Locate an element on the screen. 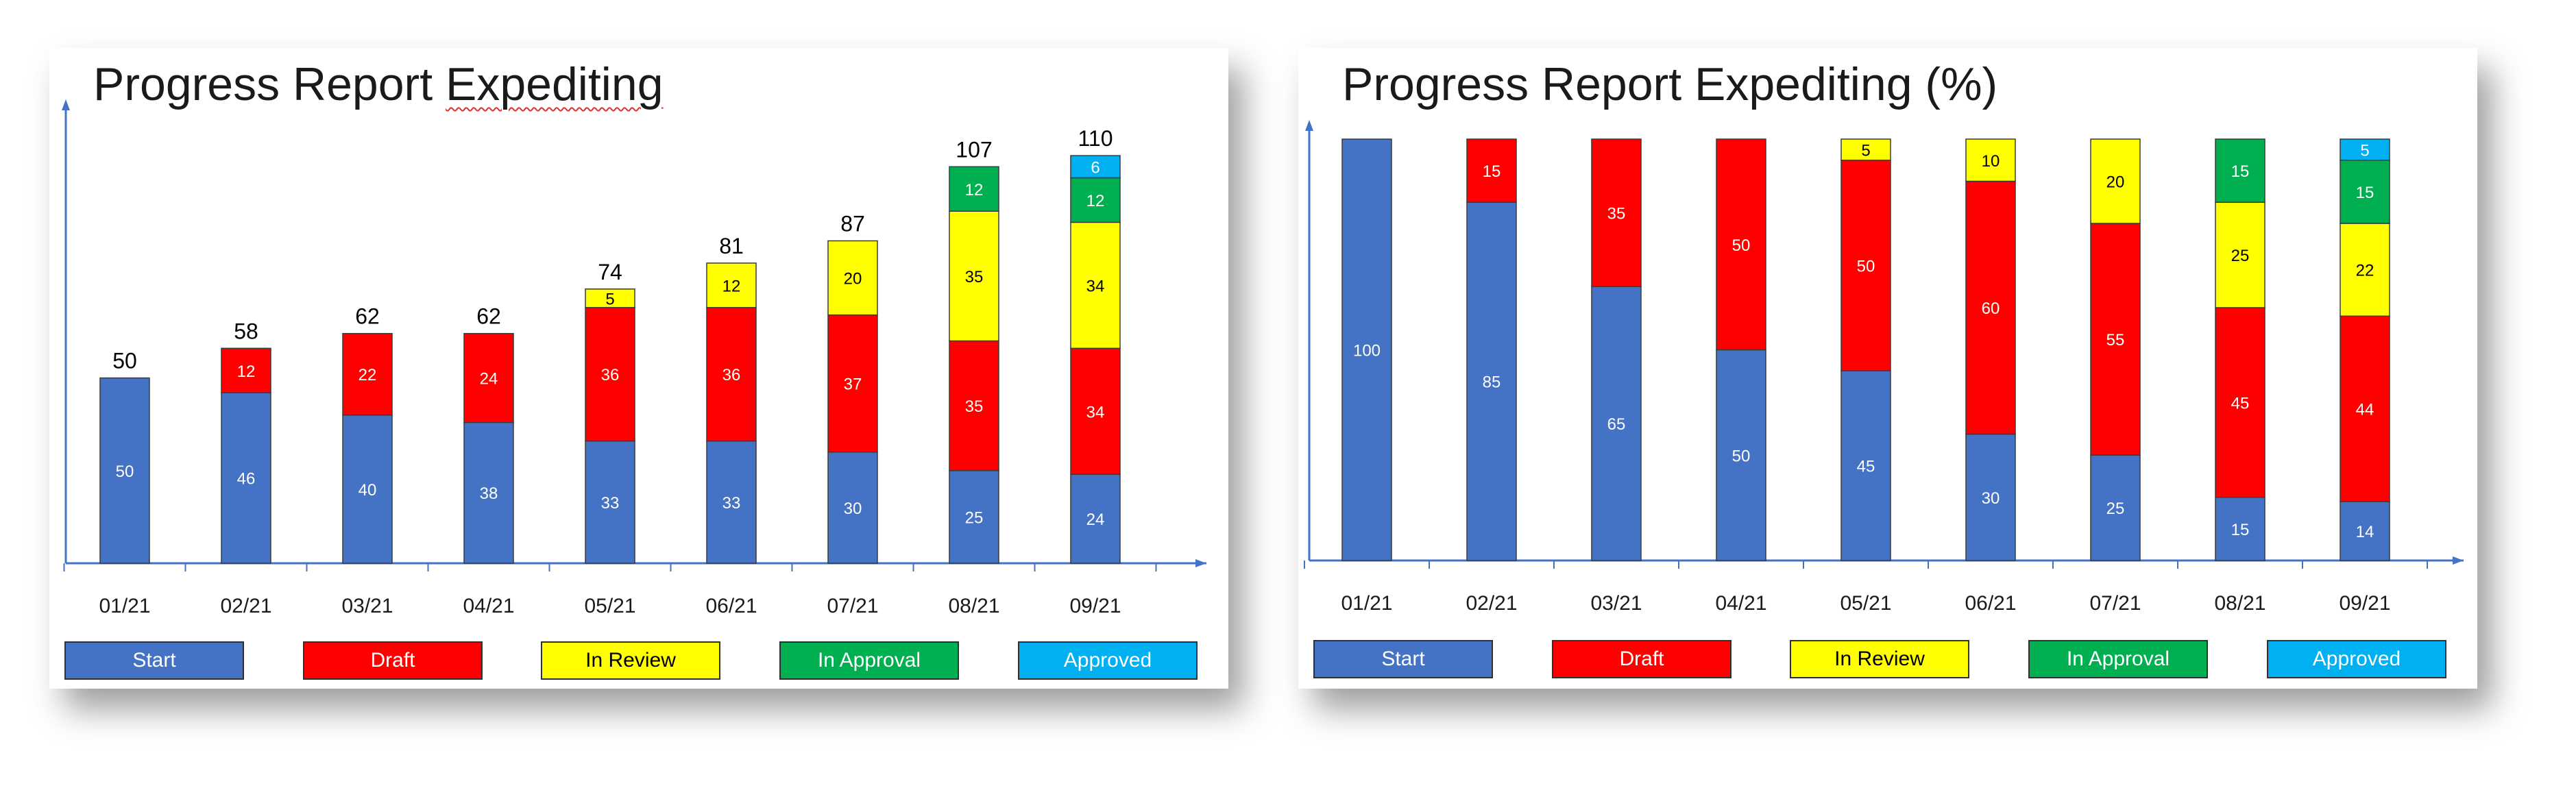 This screenshot has height=788, width=2576. data-label: 85 is located at coordinates (1492, 382).